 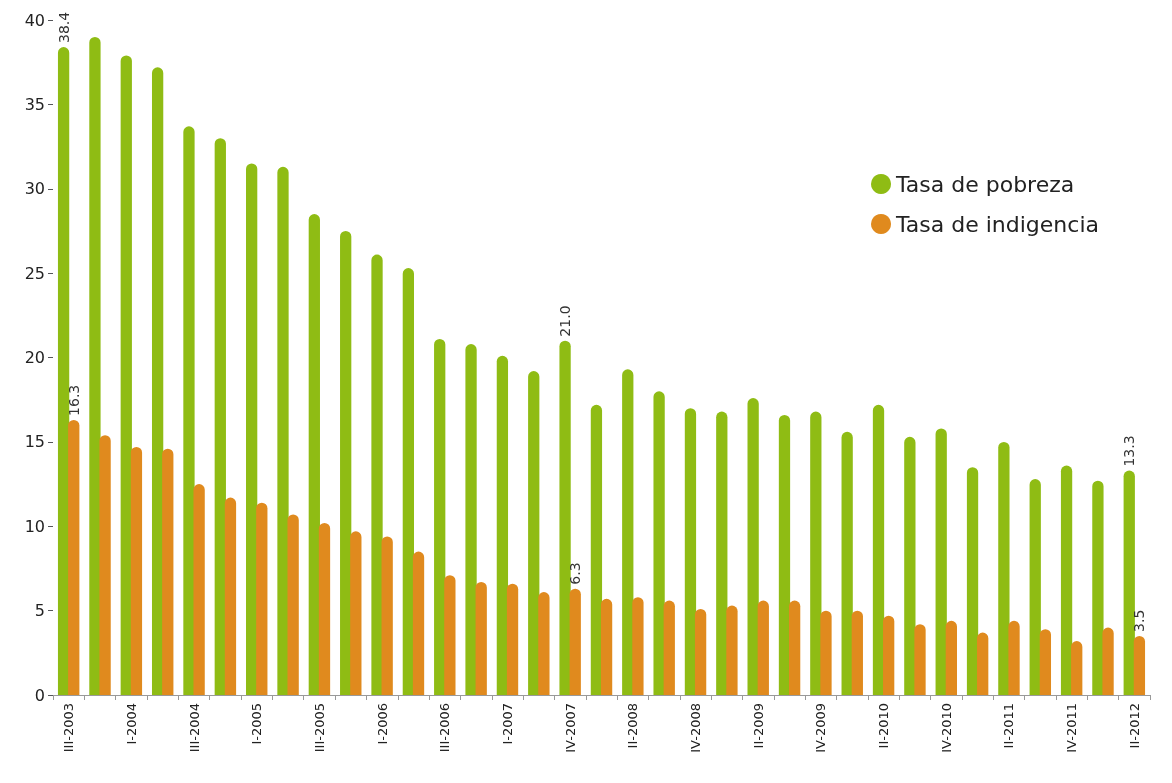 I want to click on y-tick-label: 30, so click(x=34, y=189).